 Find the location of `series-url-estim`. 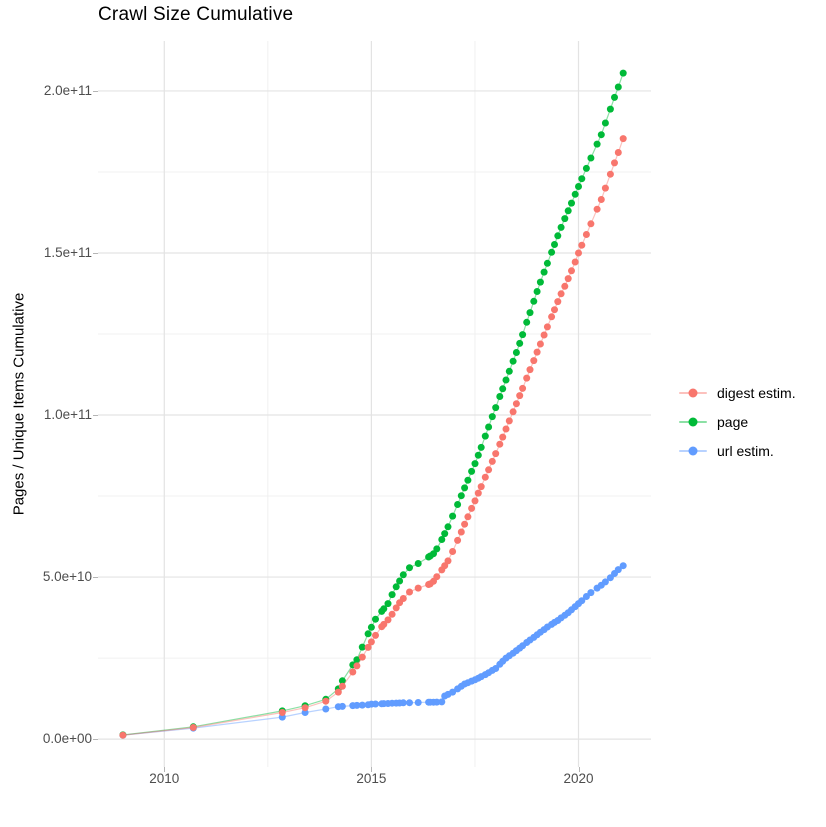

series-url-estim is located at coordinates (373, 650).